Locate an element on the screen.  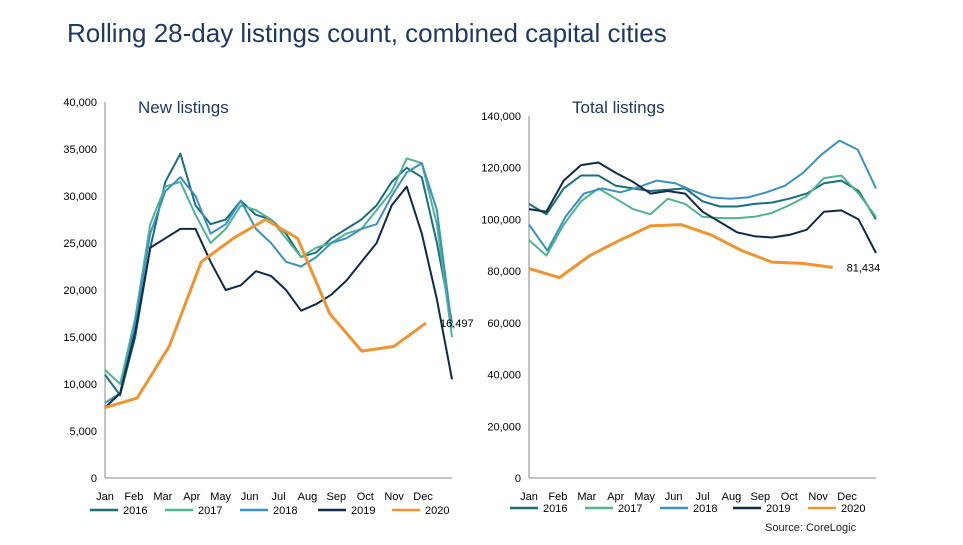
series-line-2017 is located at coordinates (702, 215).